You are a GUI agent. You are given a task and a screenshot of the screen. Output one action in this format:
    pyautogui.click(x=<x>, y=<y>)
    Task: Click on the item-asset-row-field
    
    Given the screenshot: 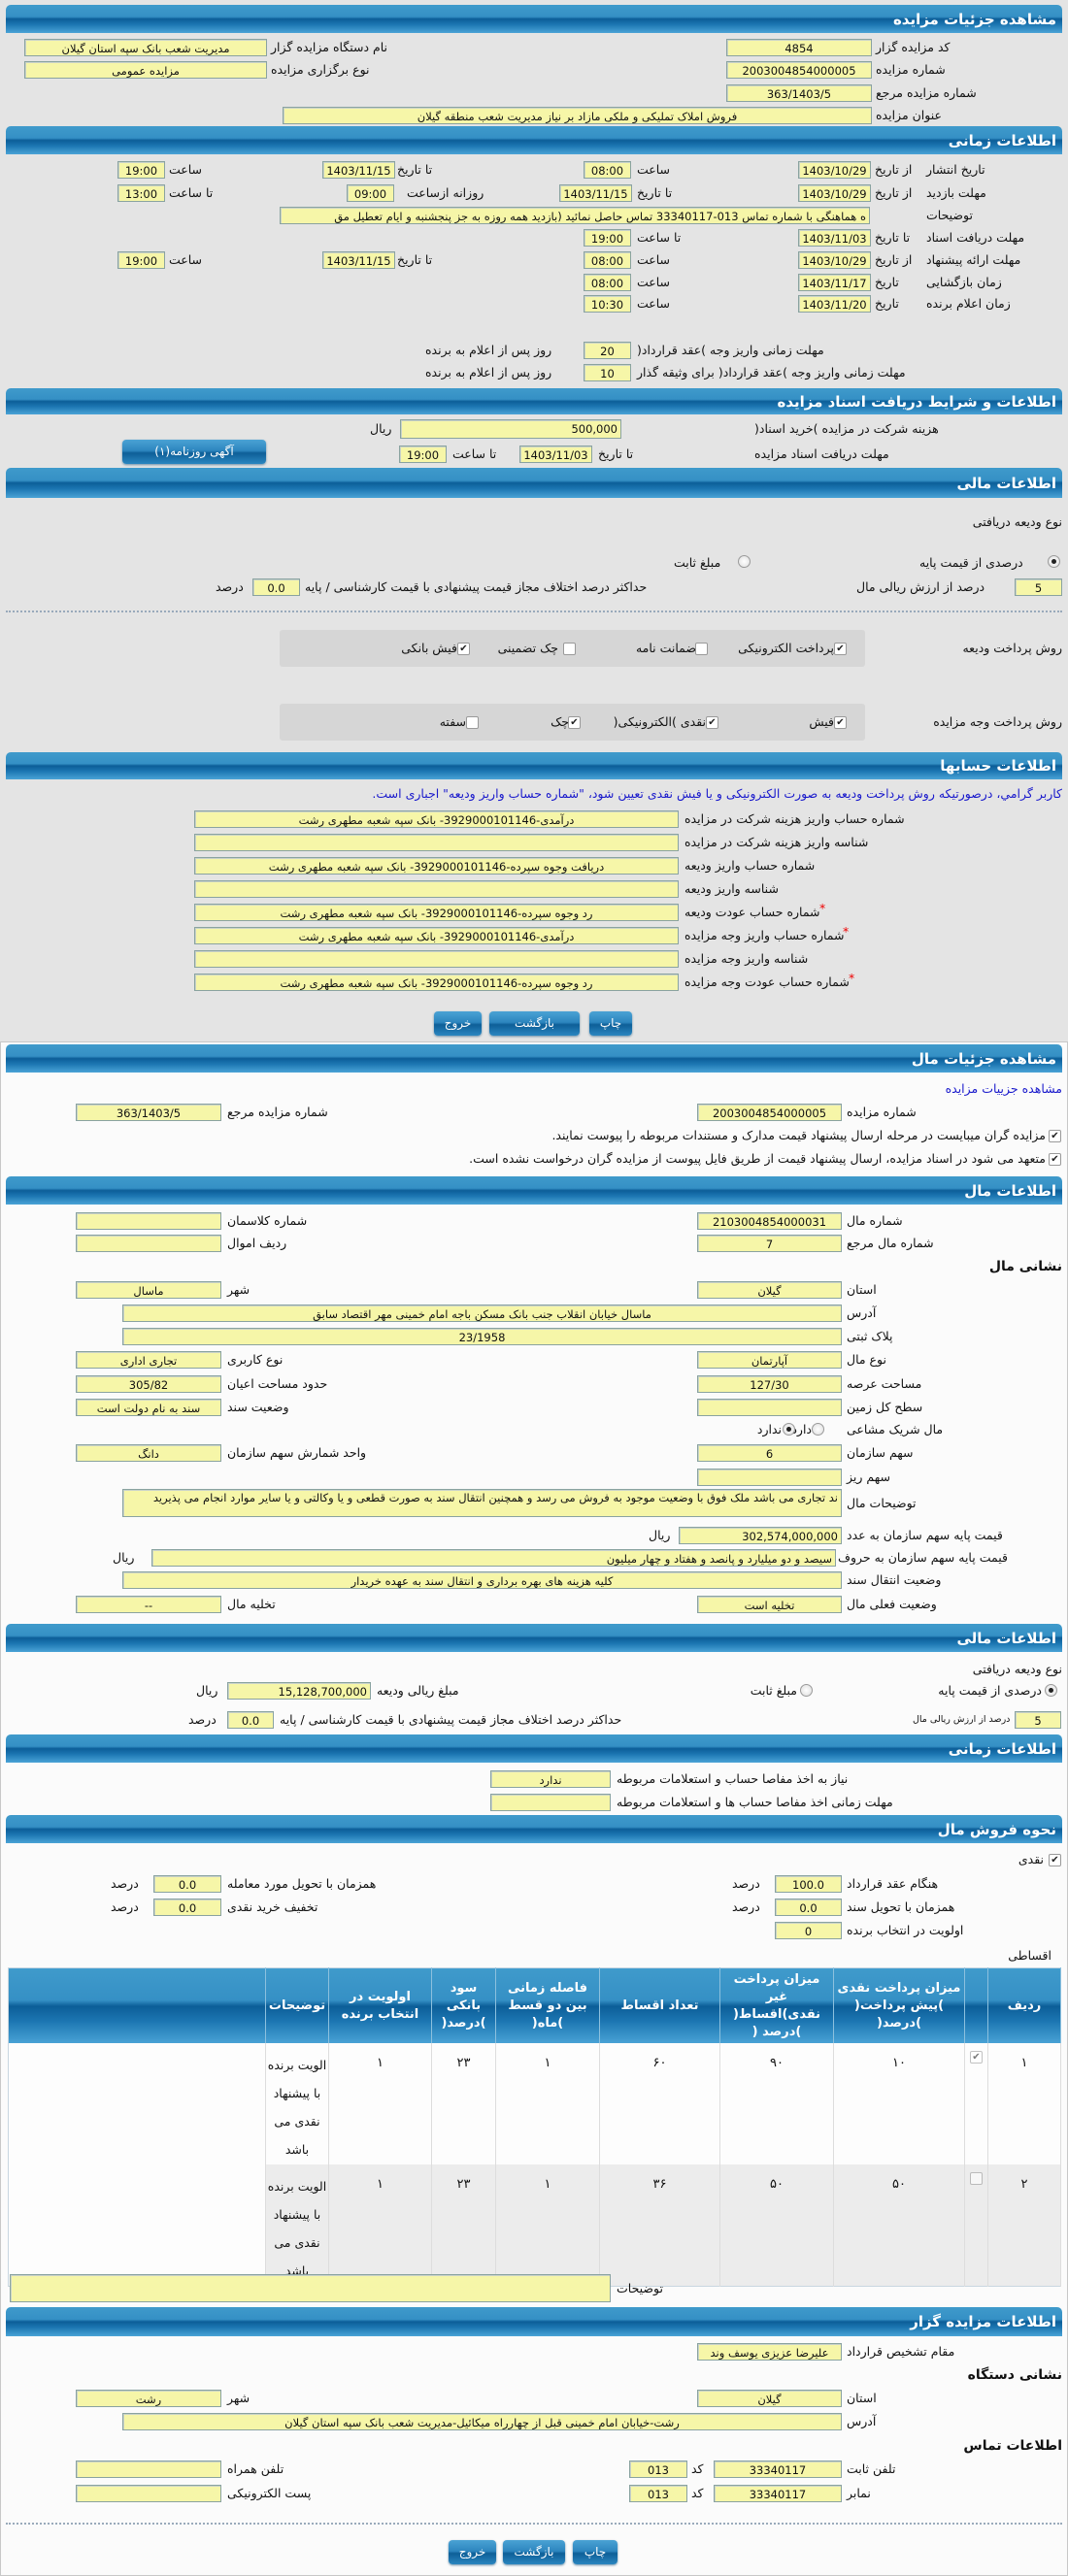 What is the action you would take?
    pyautogui.click(x=148, y=1243)
    